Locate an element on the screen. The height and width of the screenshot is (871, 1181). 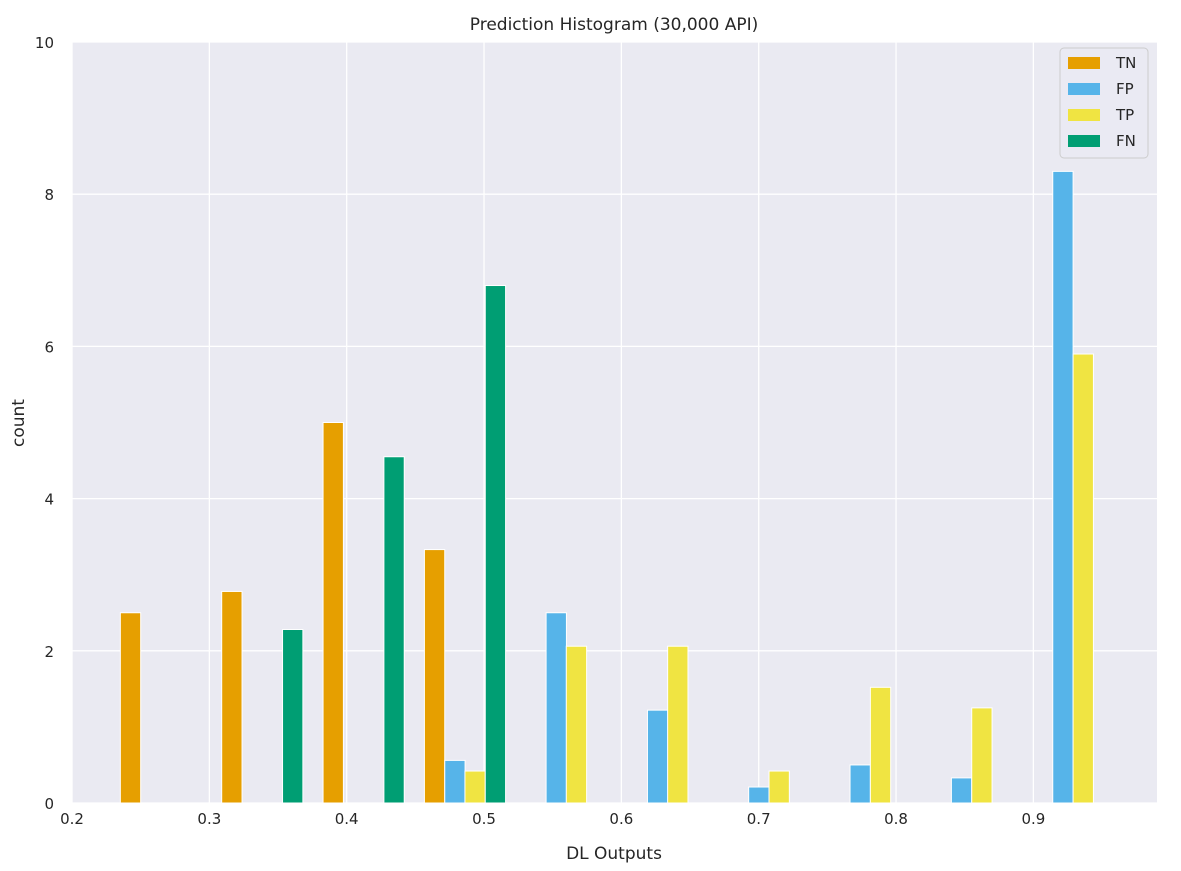
x-tick-label: 0.9 is located at coordinates (1033, 819).